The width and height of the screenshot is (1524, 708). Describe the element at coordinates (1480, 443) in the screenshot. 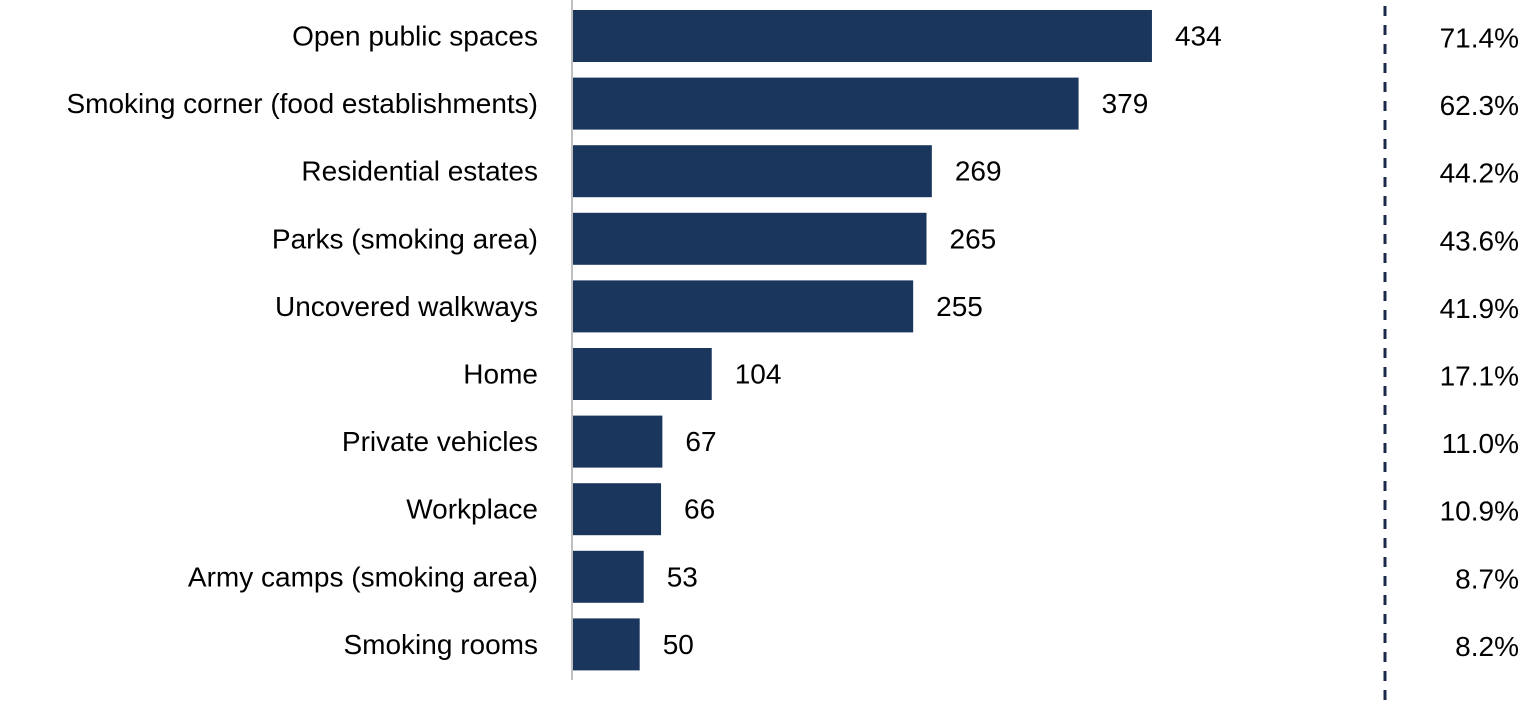

I see `percentage-label: 11.0%` at that location.